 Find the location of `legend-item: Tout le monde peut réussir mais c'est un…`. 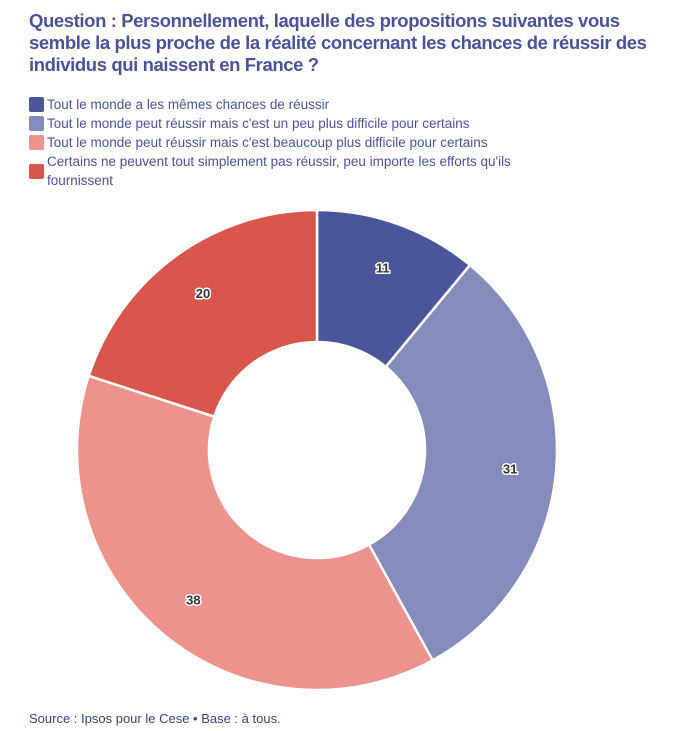

legend-item: Tout le monde peut réussir mais c'est un… is located at coordinates (329, 123).